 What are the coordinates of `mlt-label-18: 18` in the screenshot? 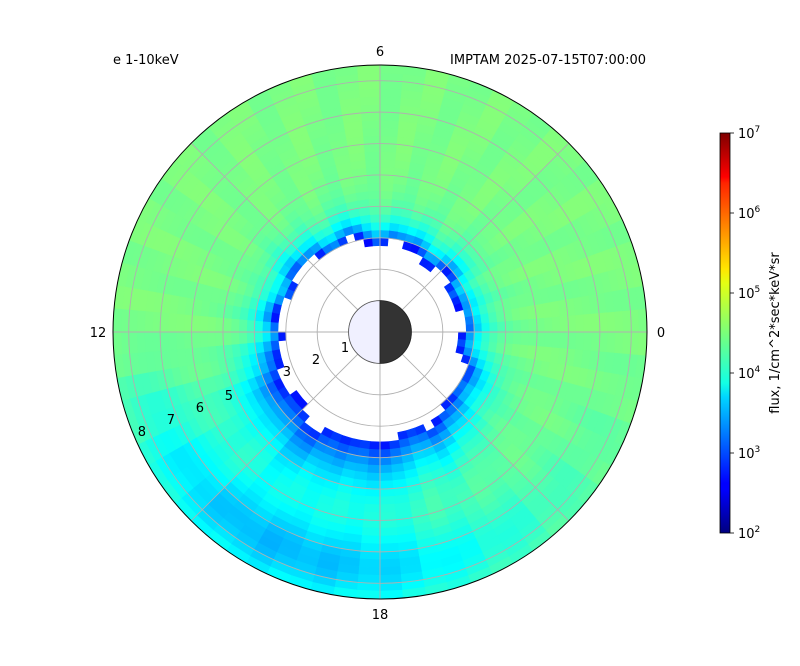 It's located at (380, 615).